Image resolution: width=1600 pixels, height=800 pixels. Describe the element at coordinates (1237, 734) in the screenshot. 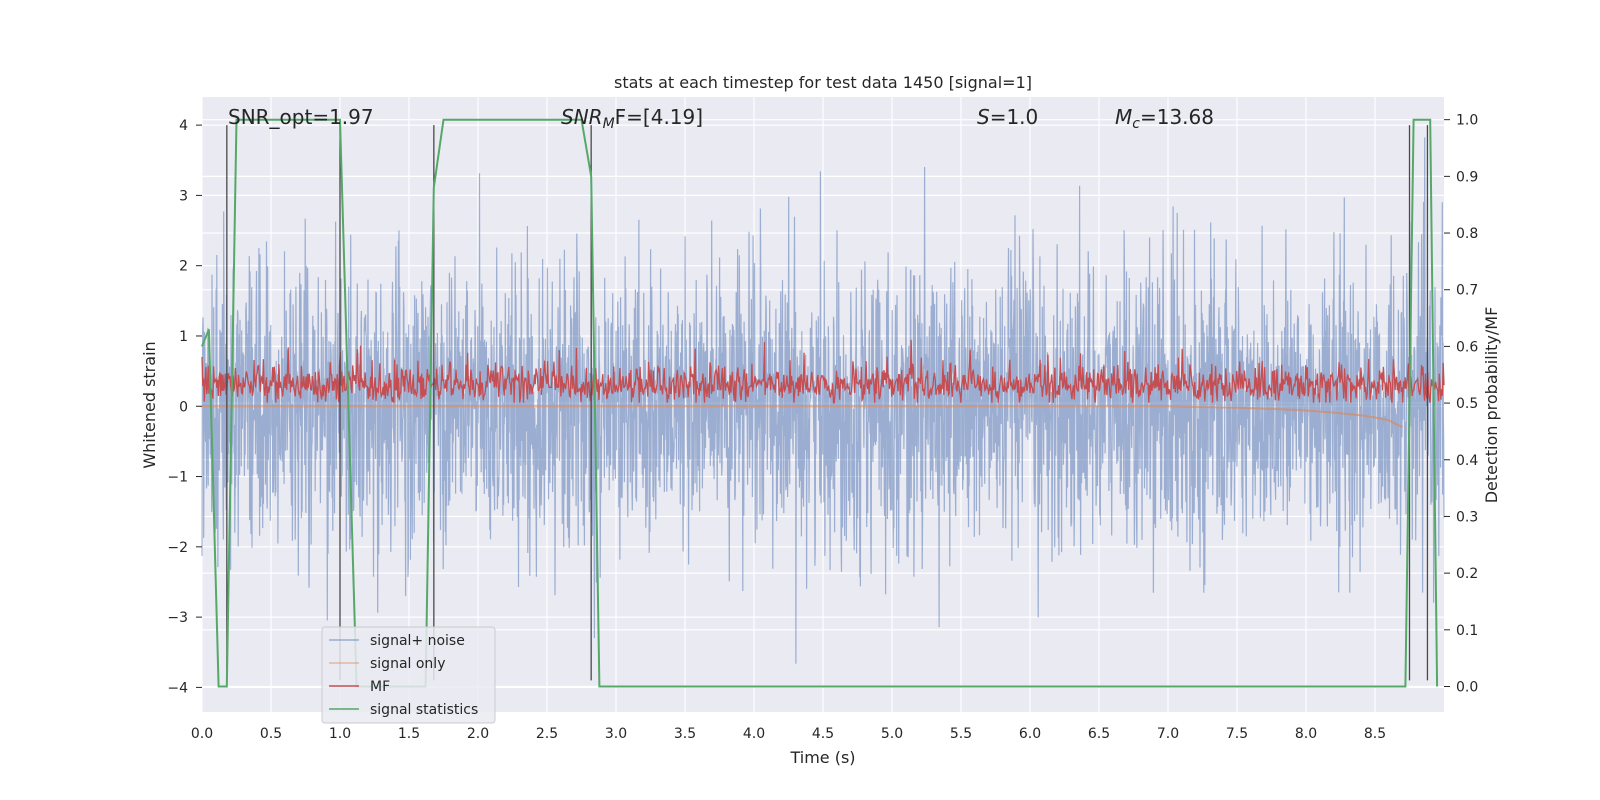

I see `x-tick-label: 7.5` at that location.